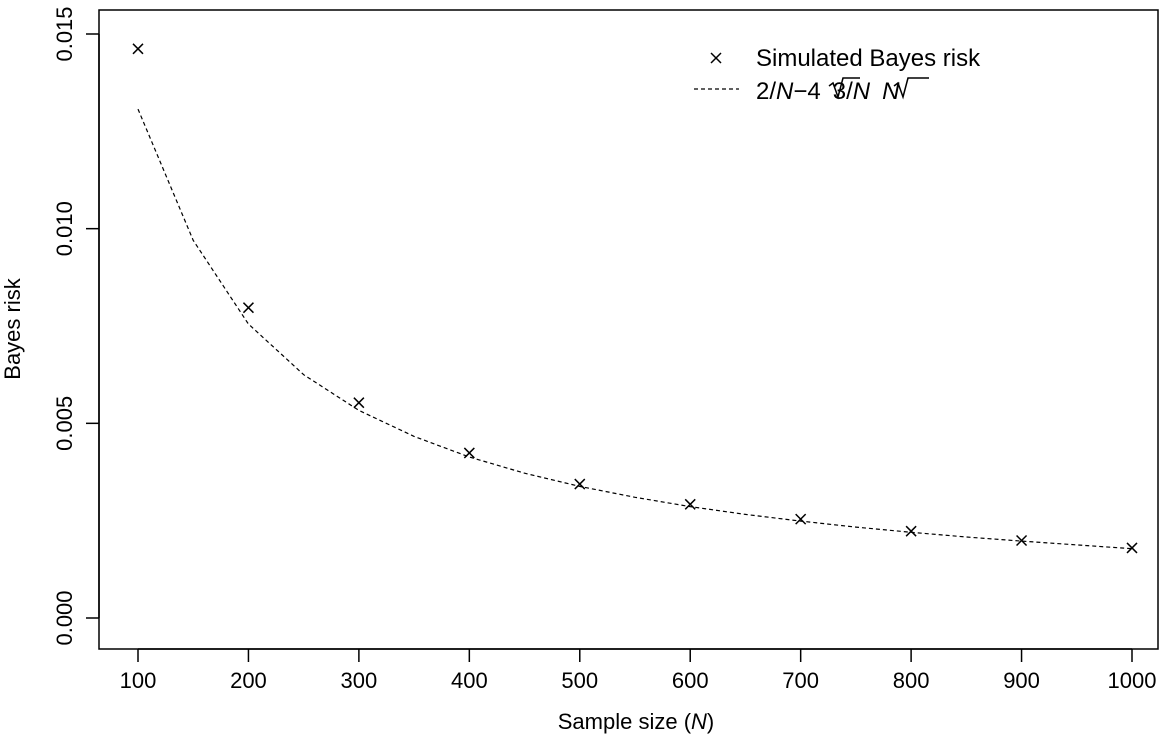 Image resolution: width=1172 pixels, height=735 pixels. I want to click on x-axis-title-variable: N, so click(699, 721).